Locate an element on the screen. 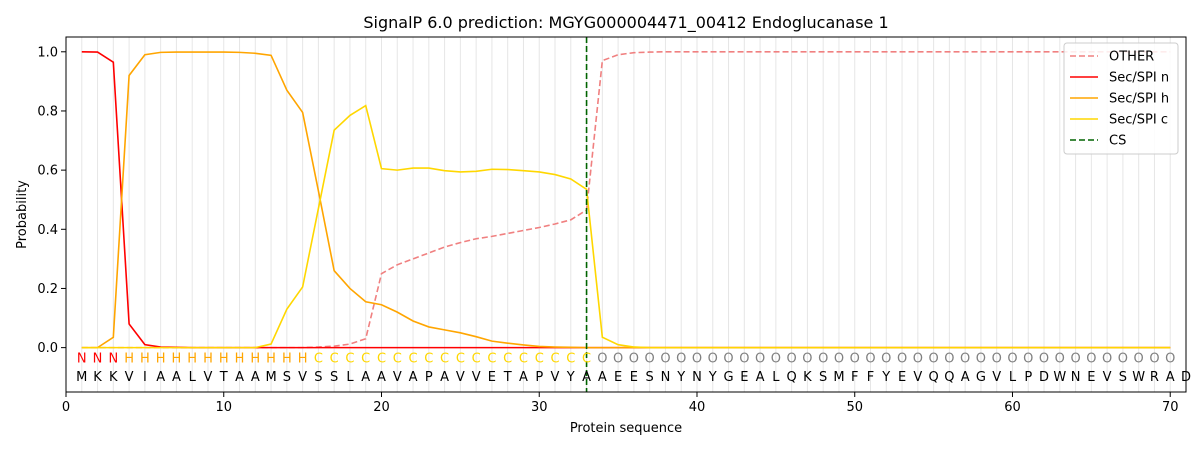 The height and width of the screenshot is (450, 1200). y-tick-label: 0.2 is located at coordinates (47, 289).